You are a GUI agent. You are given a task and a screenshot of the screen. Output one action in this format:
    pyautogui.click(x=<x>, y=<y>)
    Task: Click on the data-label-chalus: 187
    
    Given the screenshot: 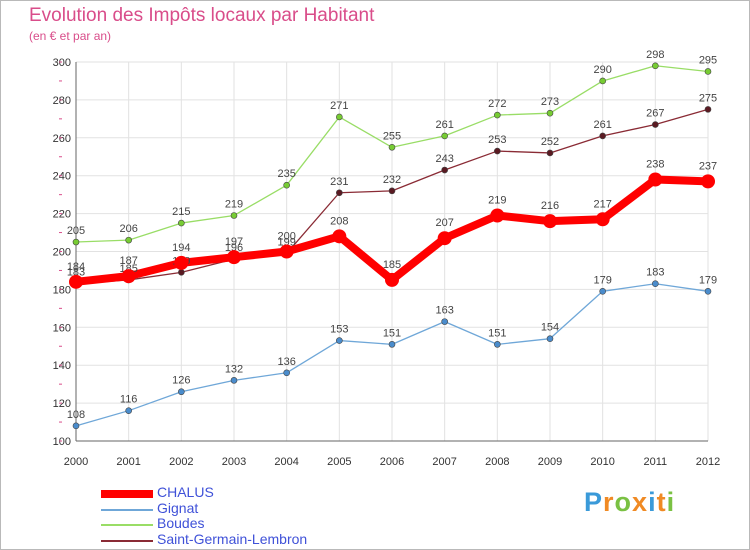 What is the action you would take?
    pyautogui.click(x=128, y=261)
    